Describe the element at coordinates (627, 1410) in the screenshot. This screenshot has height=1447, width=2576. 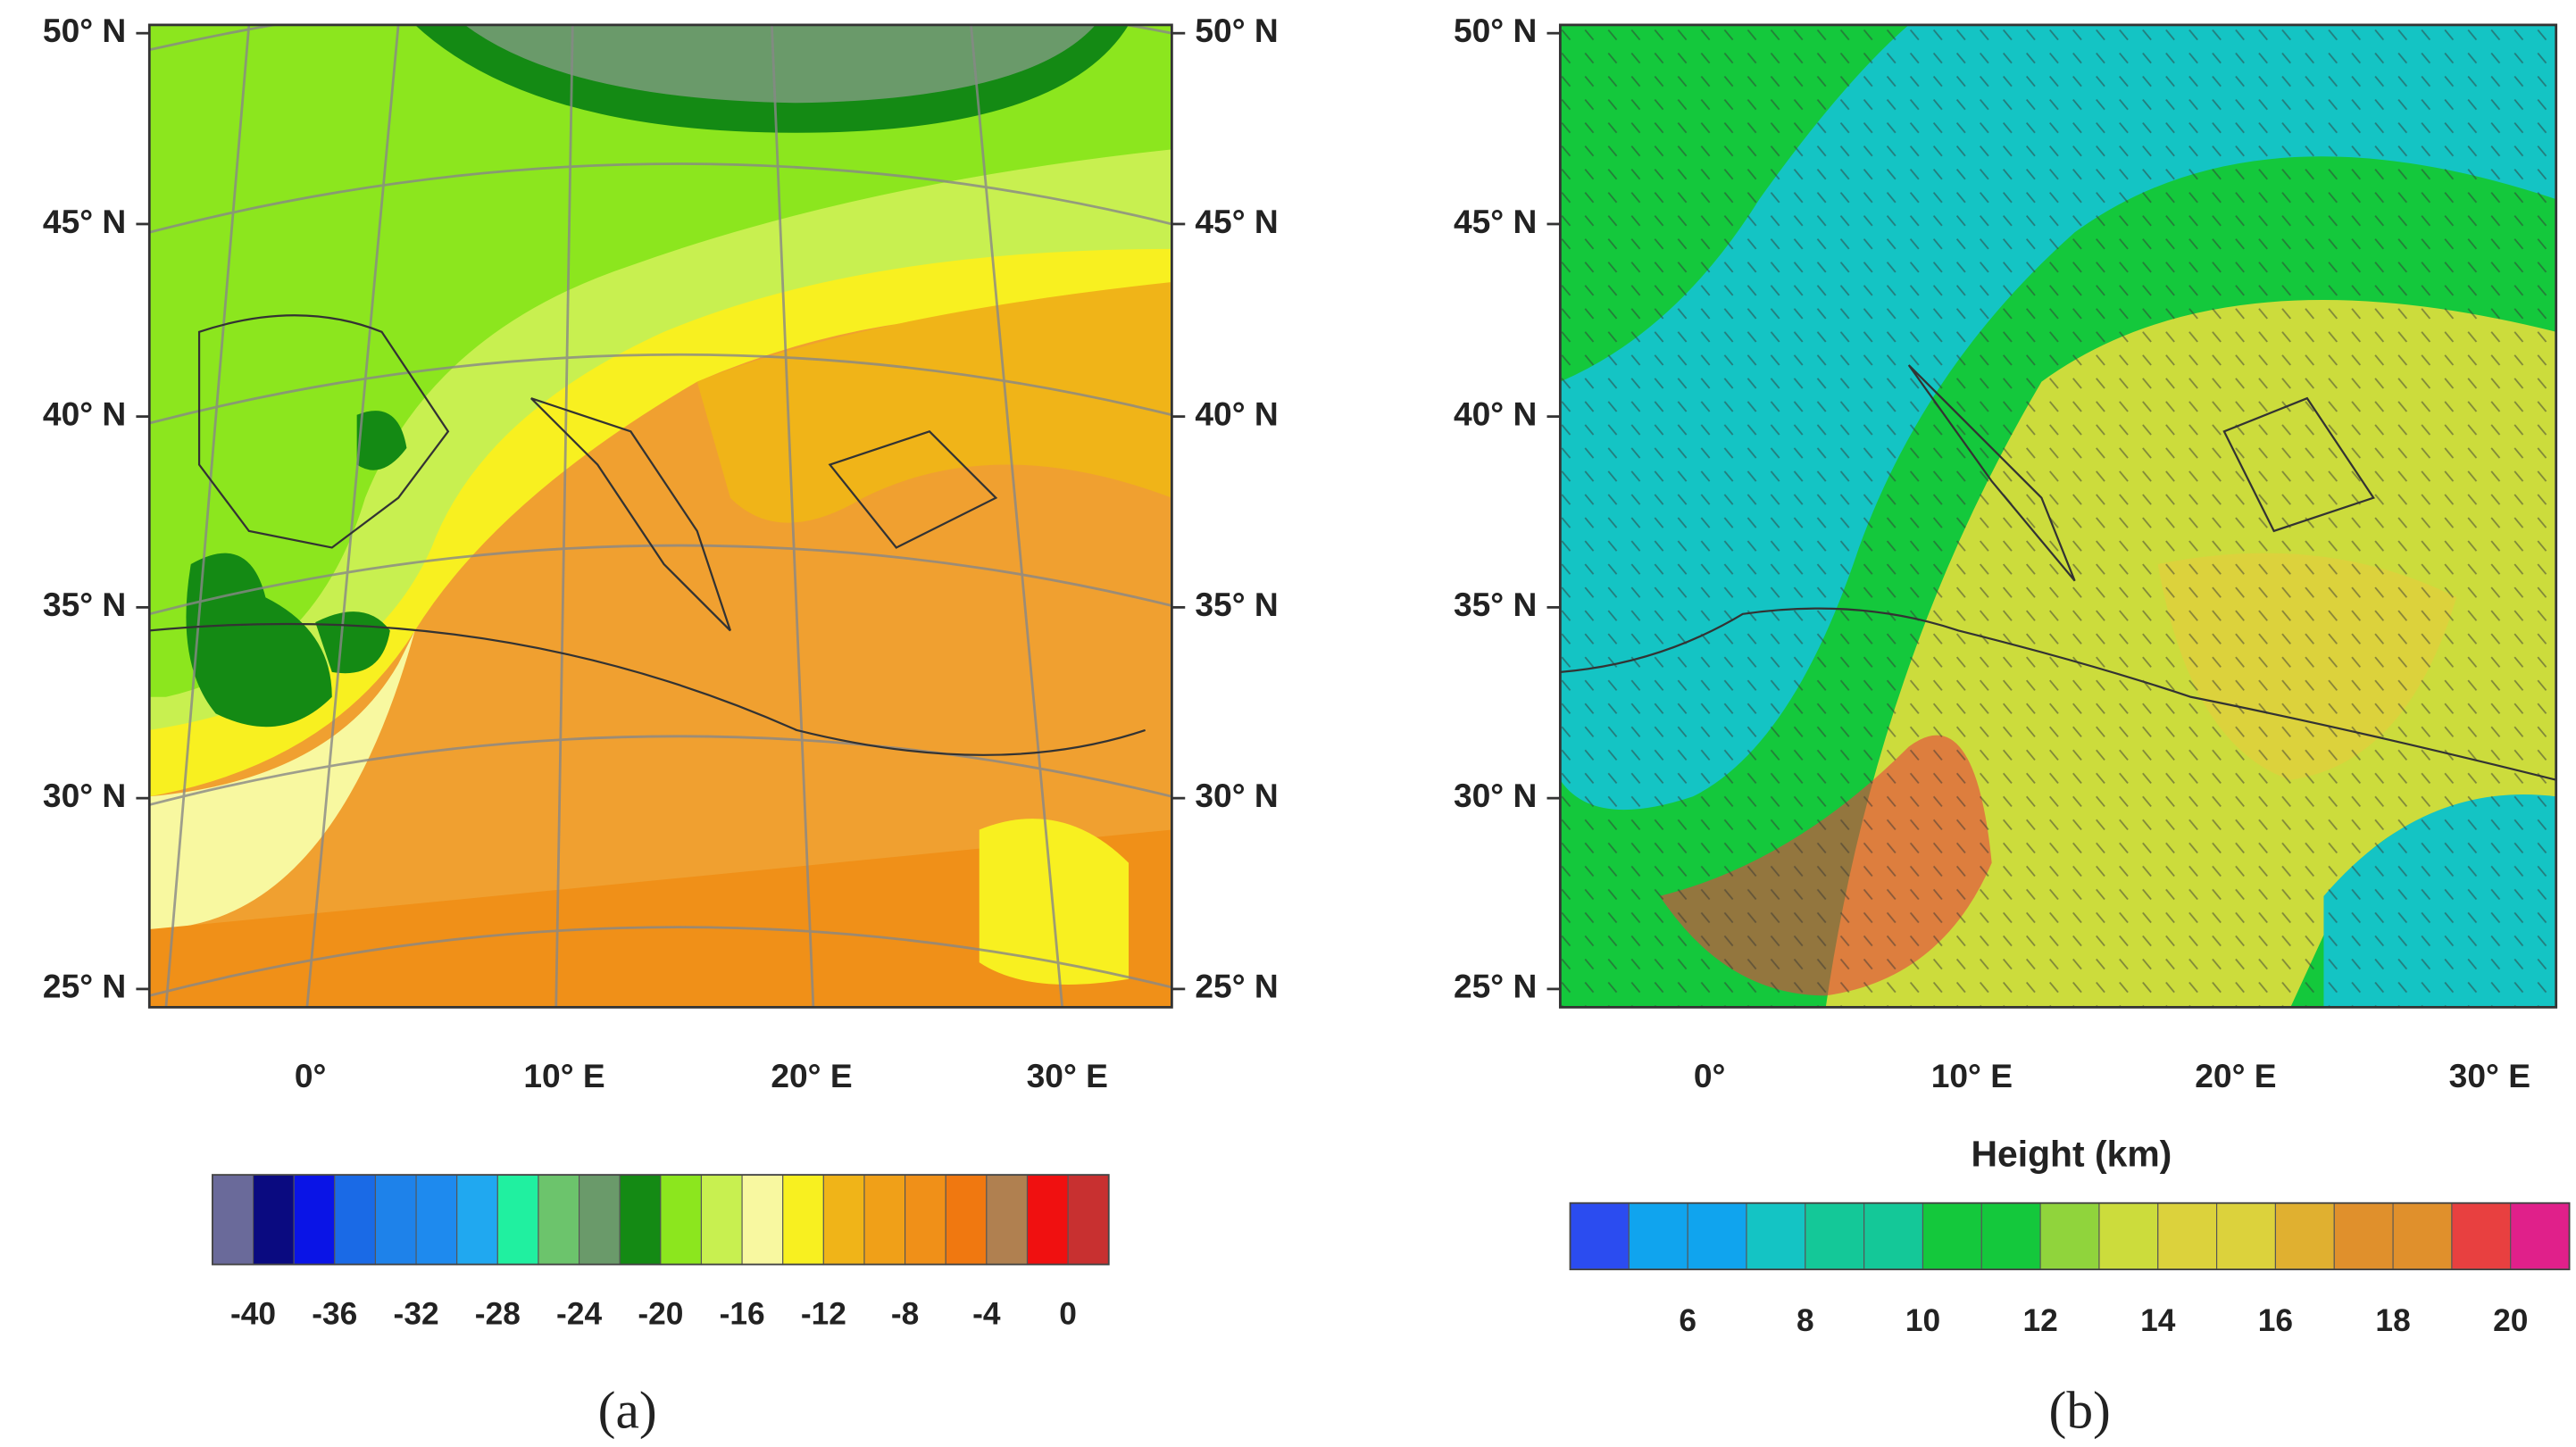
I see `caption: (a)` at that location.